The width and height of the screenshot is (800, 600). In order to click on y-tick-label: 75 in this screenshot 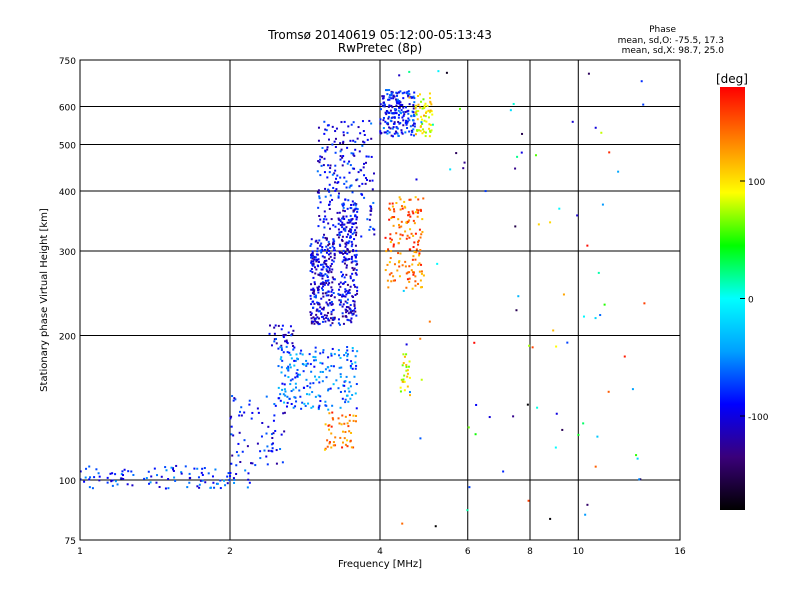, I will do `click(70, 542)`.